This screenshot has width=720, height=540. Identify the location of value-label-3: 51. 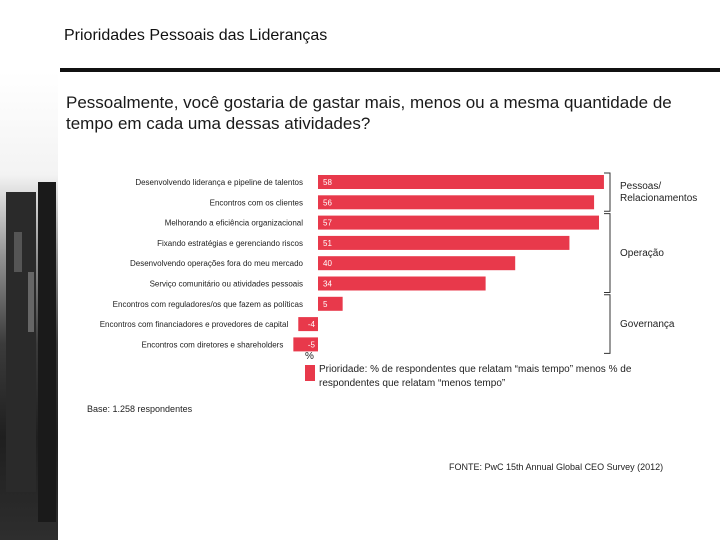
(327, 243).